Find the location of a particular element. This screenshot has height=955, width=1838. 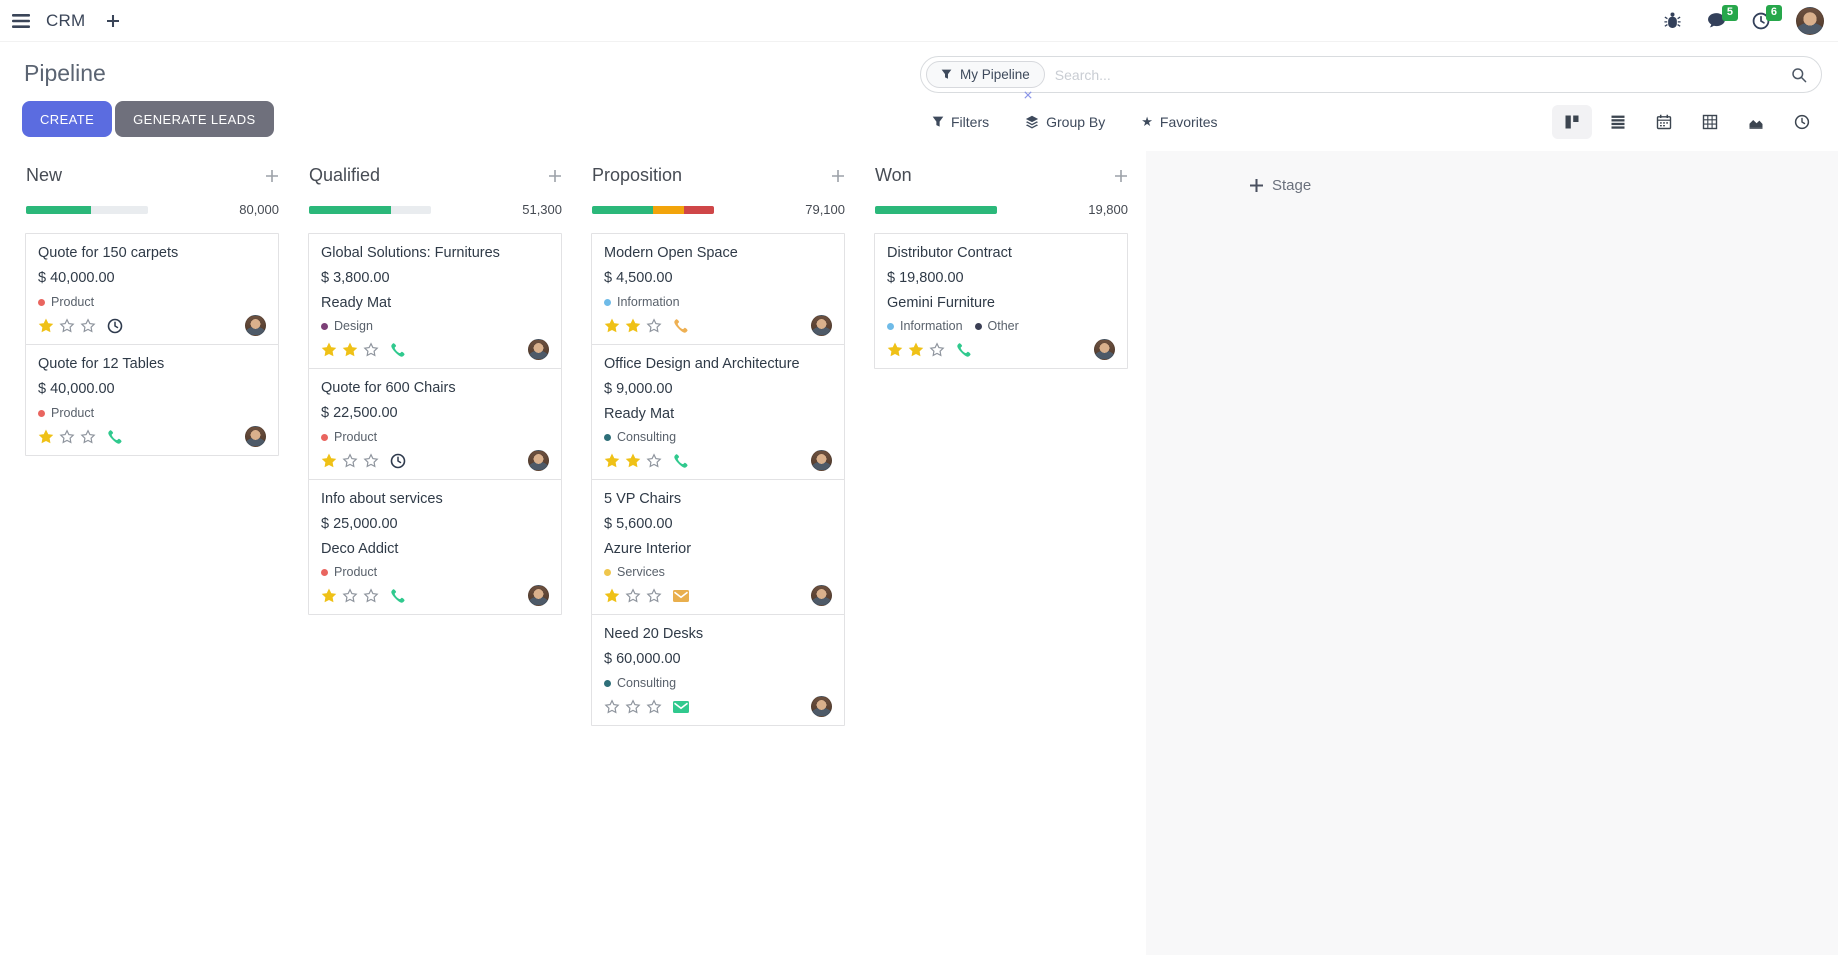

apps-menu-icon is located at coordinates (21, 20).